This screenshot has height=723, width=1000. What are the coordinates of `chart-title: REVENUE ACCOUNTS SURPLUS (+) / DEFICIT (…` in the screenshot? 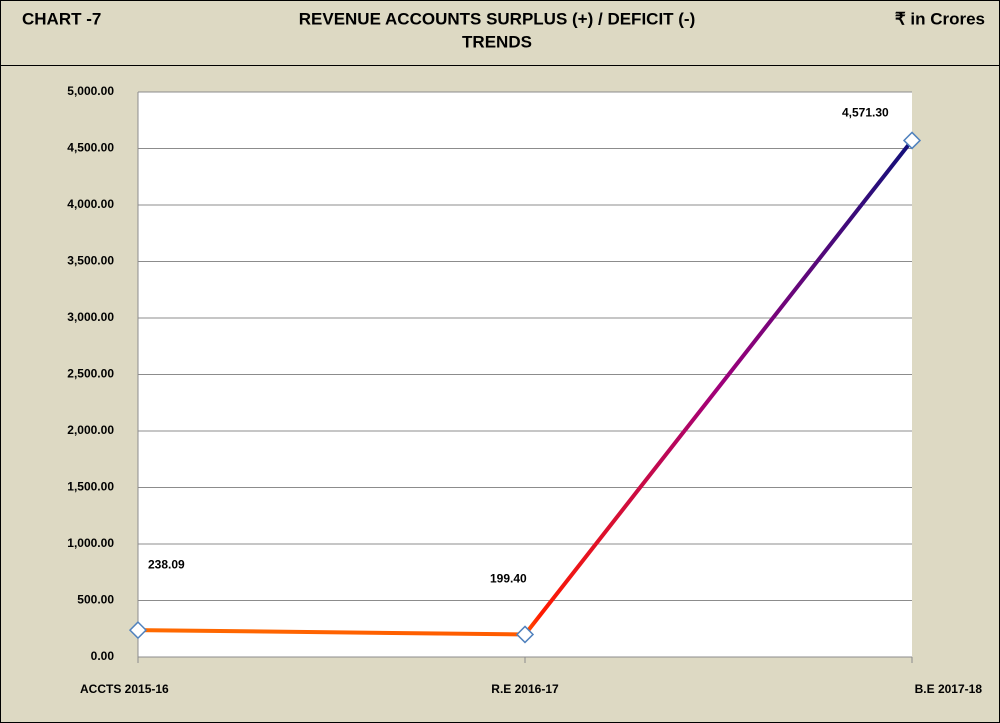 It's located at (497, 18).